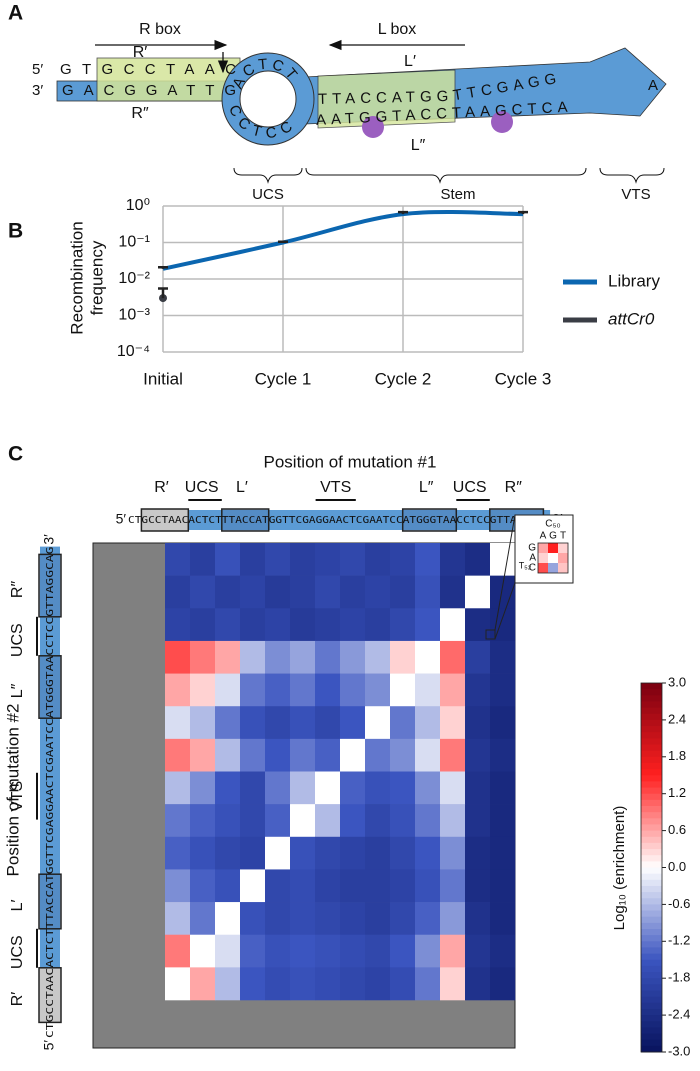  Describe the element at coordinates (361, 111) in the screenshot. I see `panel-a-shapes` at that location.